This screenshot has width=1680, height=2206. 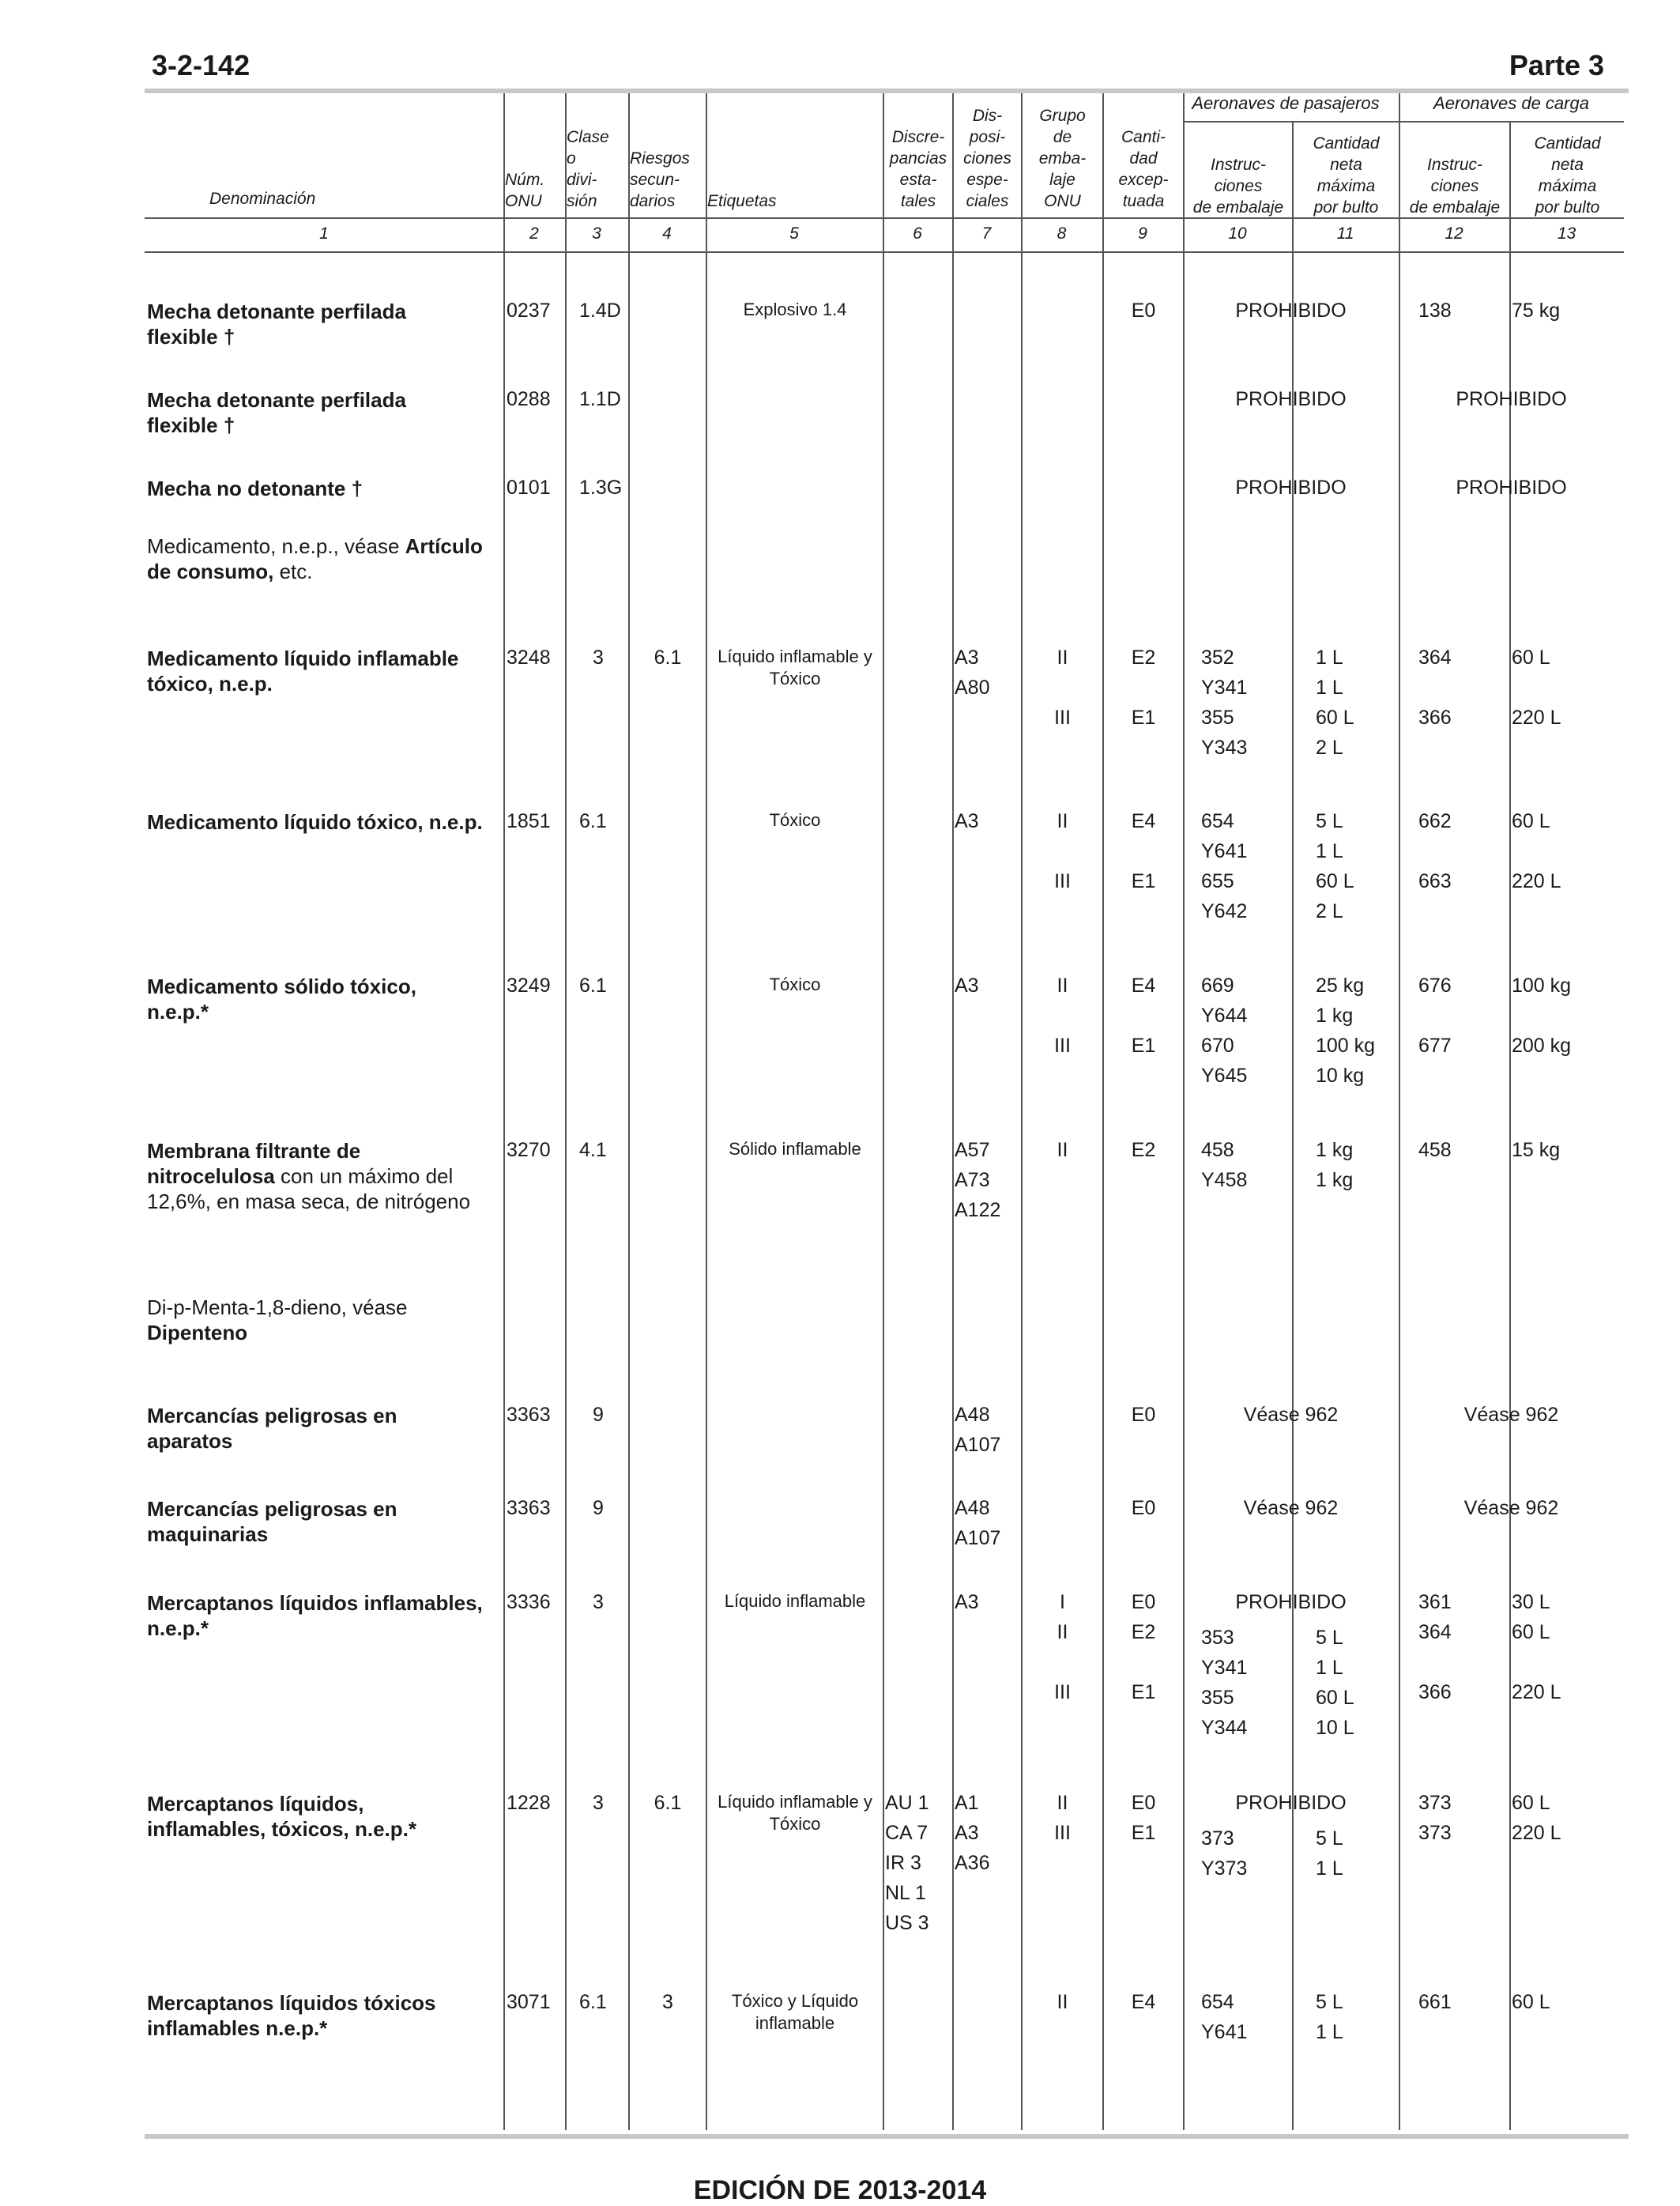 I want to click on packing-instruction-cargo: 676, so click(x=1435, y=986).